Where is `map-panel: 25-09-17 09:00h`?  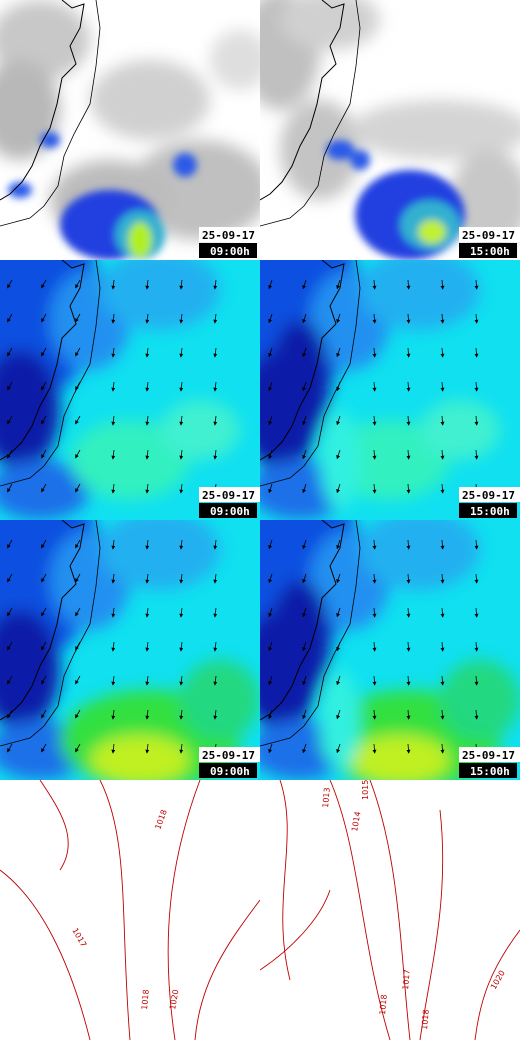 map-panel: 25-09-17 09:00h is located at coordinates (130, 390).